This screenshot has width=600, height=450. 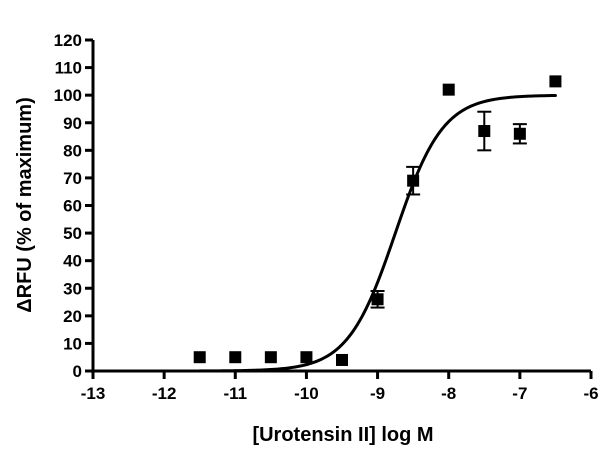 I want to click on y-tick-label: 120, so click(x=68, y=40).